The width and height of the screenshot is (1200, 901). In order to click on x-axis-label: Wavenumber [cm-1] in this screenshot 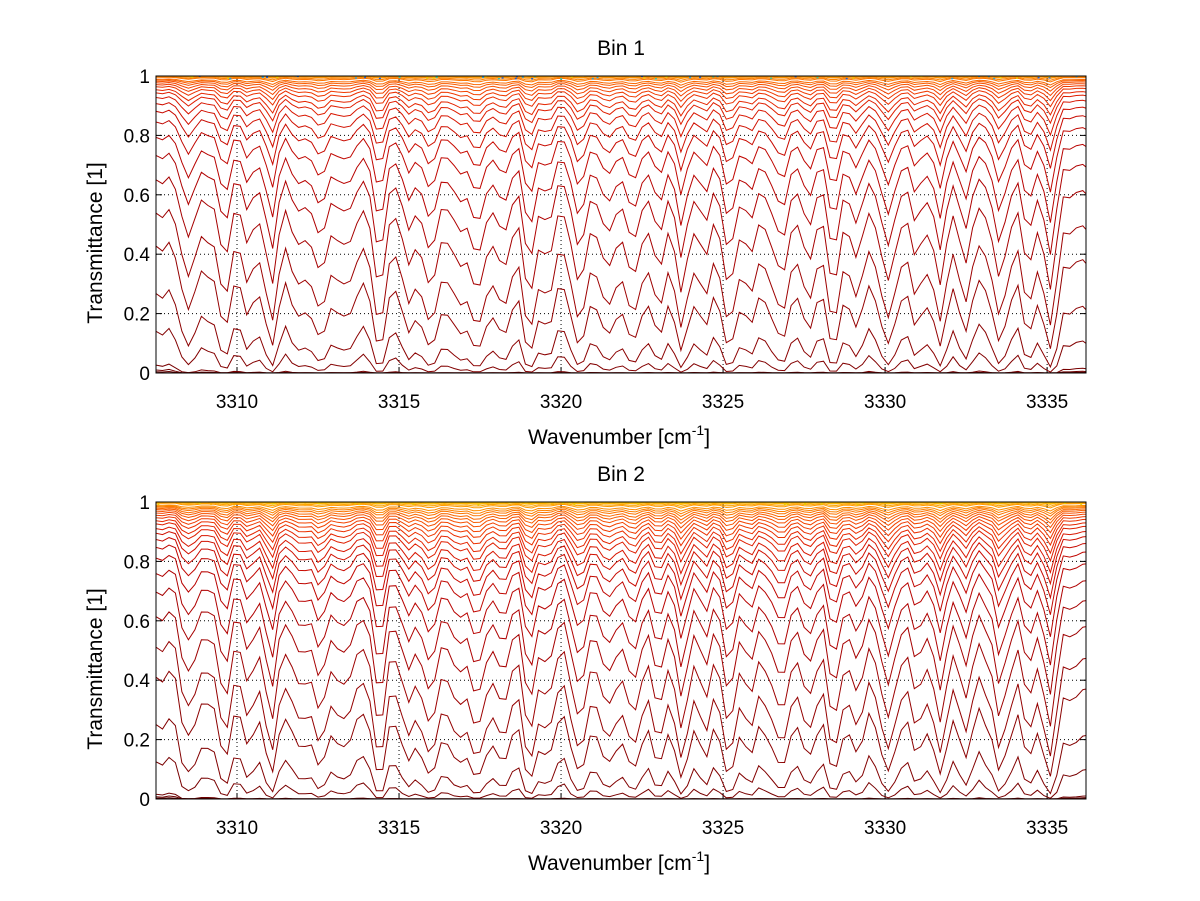, I will do `click(619, 861)`.